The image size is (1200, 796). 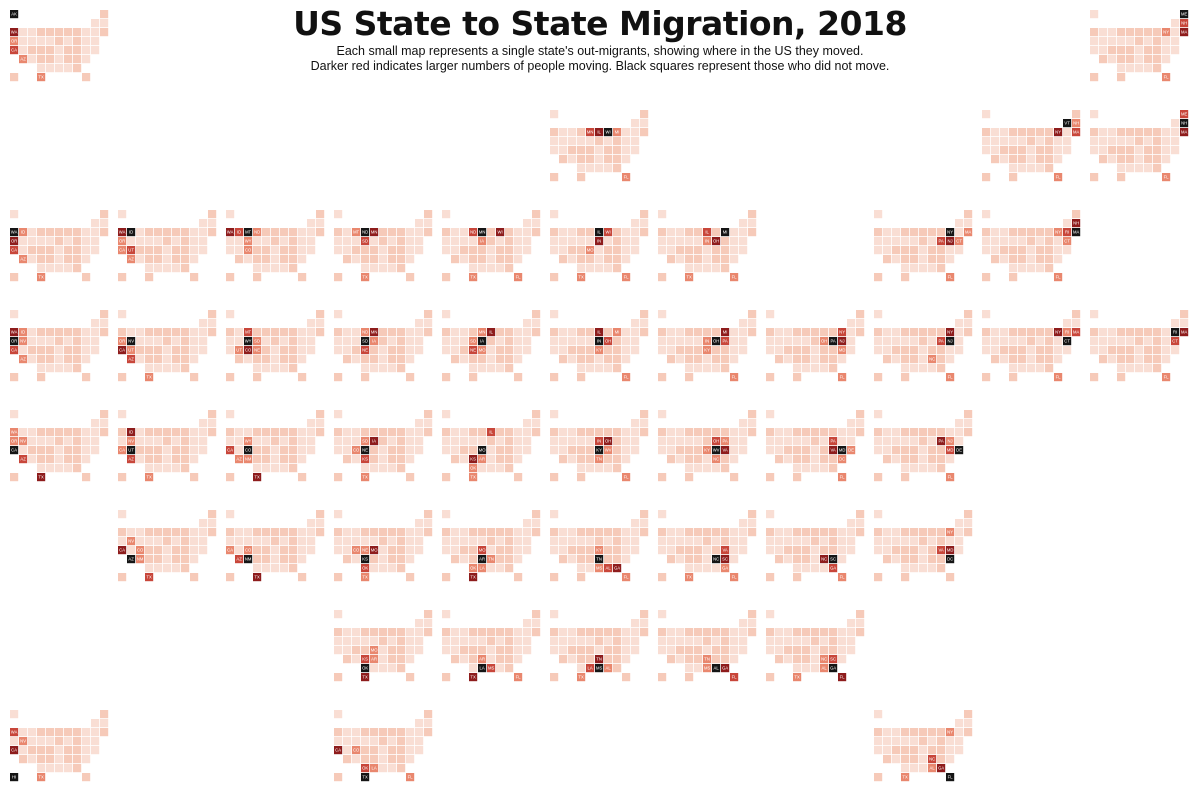 What do you see at coordinates (698, 468) in the screenshot?
I see `tile-wv-la` at bounding box center [698, 468].